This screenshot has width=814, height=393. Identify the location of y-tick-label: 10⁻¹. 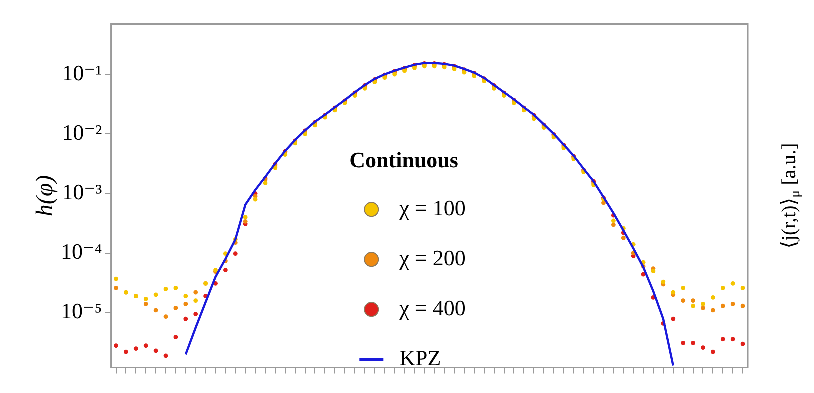
(82, 73).